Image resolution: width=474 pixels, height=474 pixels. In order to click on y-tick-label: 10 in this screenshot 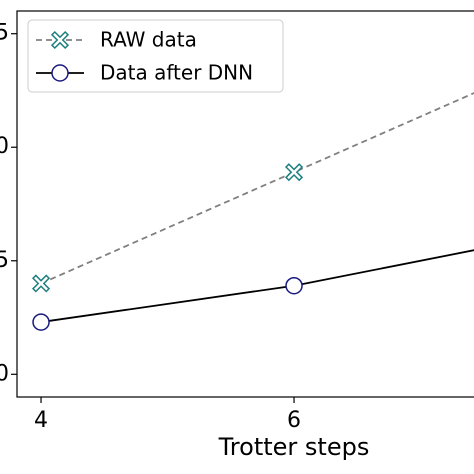, I will do `click(4, 146)`.